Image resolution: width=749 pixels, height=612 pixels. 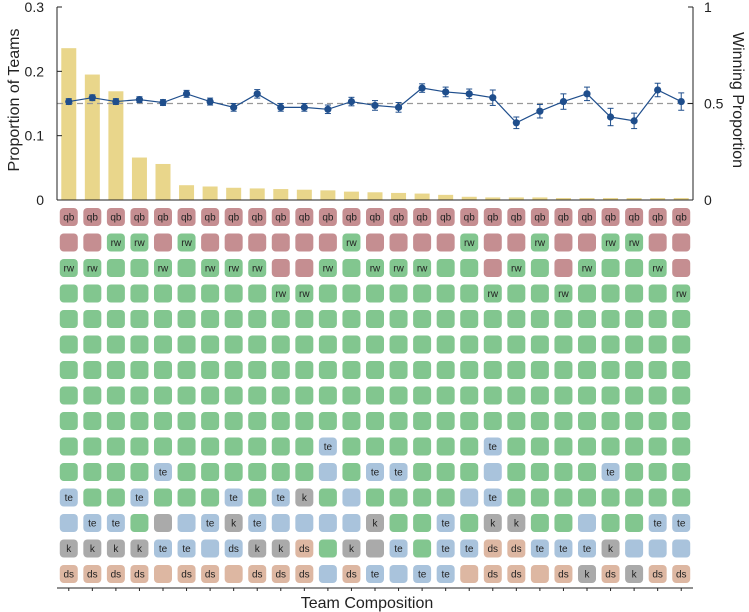 I want to click on slot-label: ds, so click(x=186, y=575).